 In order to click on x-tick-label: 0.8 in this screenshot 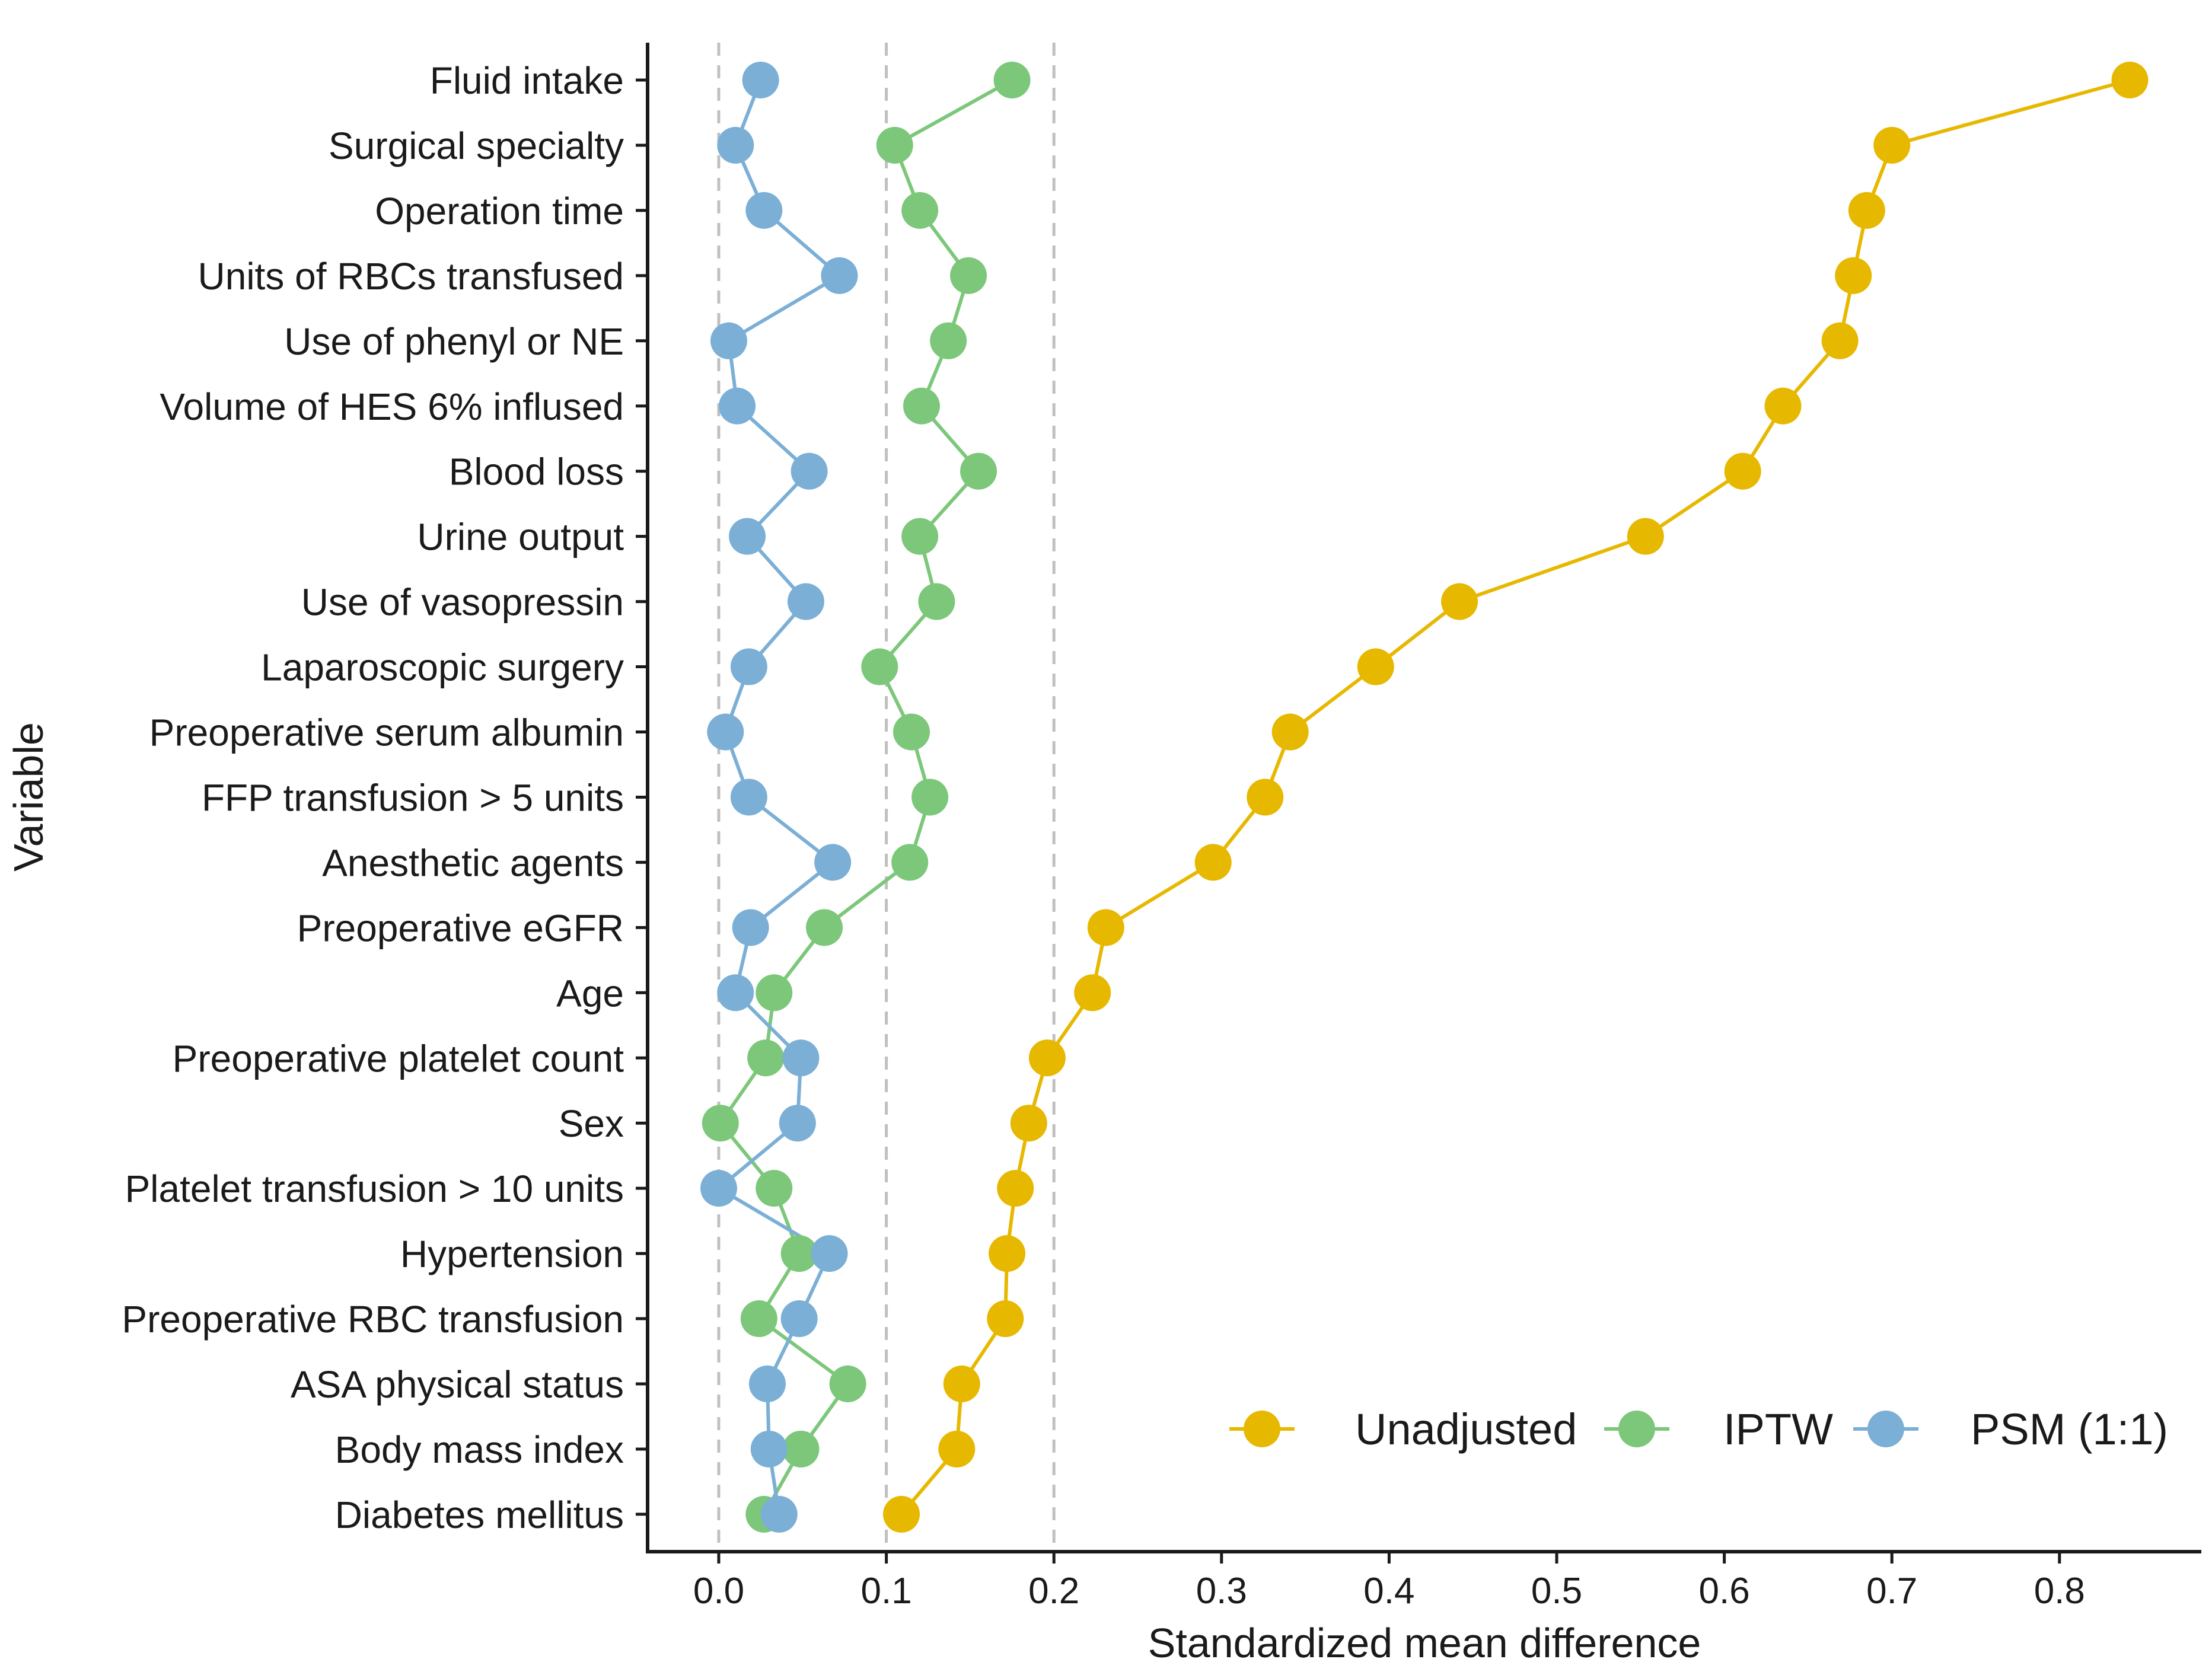, I will do `click(2060, 1591)`.